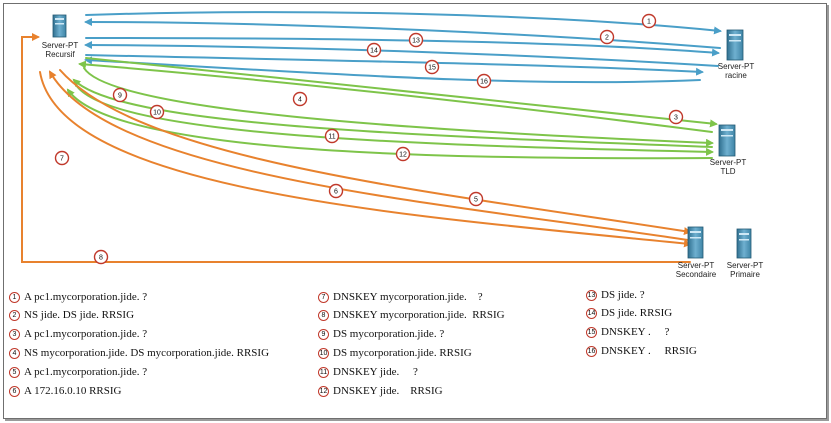  I want to click on arrow-number-badge: 2, so click(607, 37).